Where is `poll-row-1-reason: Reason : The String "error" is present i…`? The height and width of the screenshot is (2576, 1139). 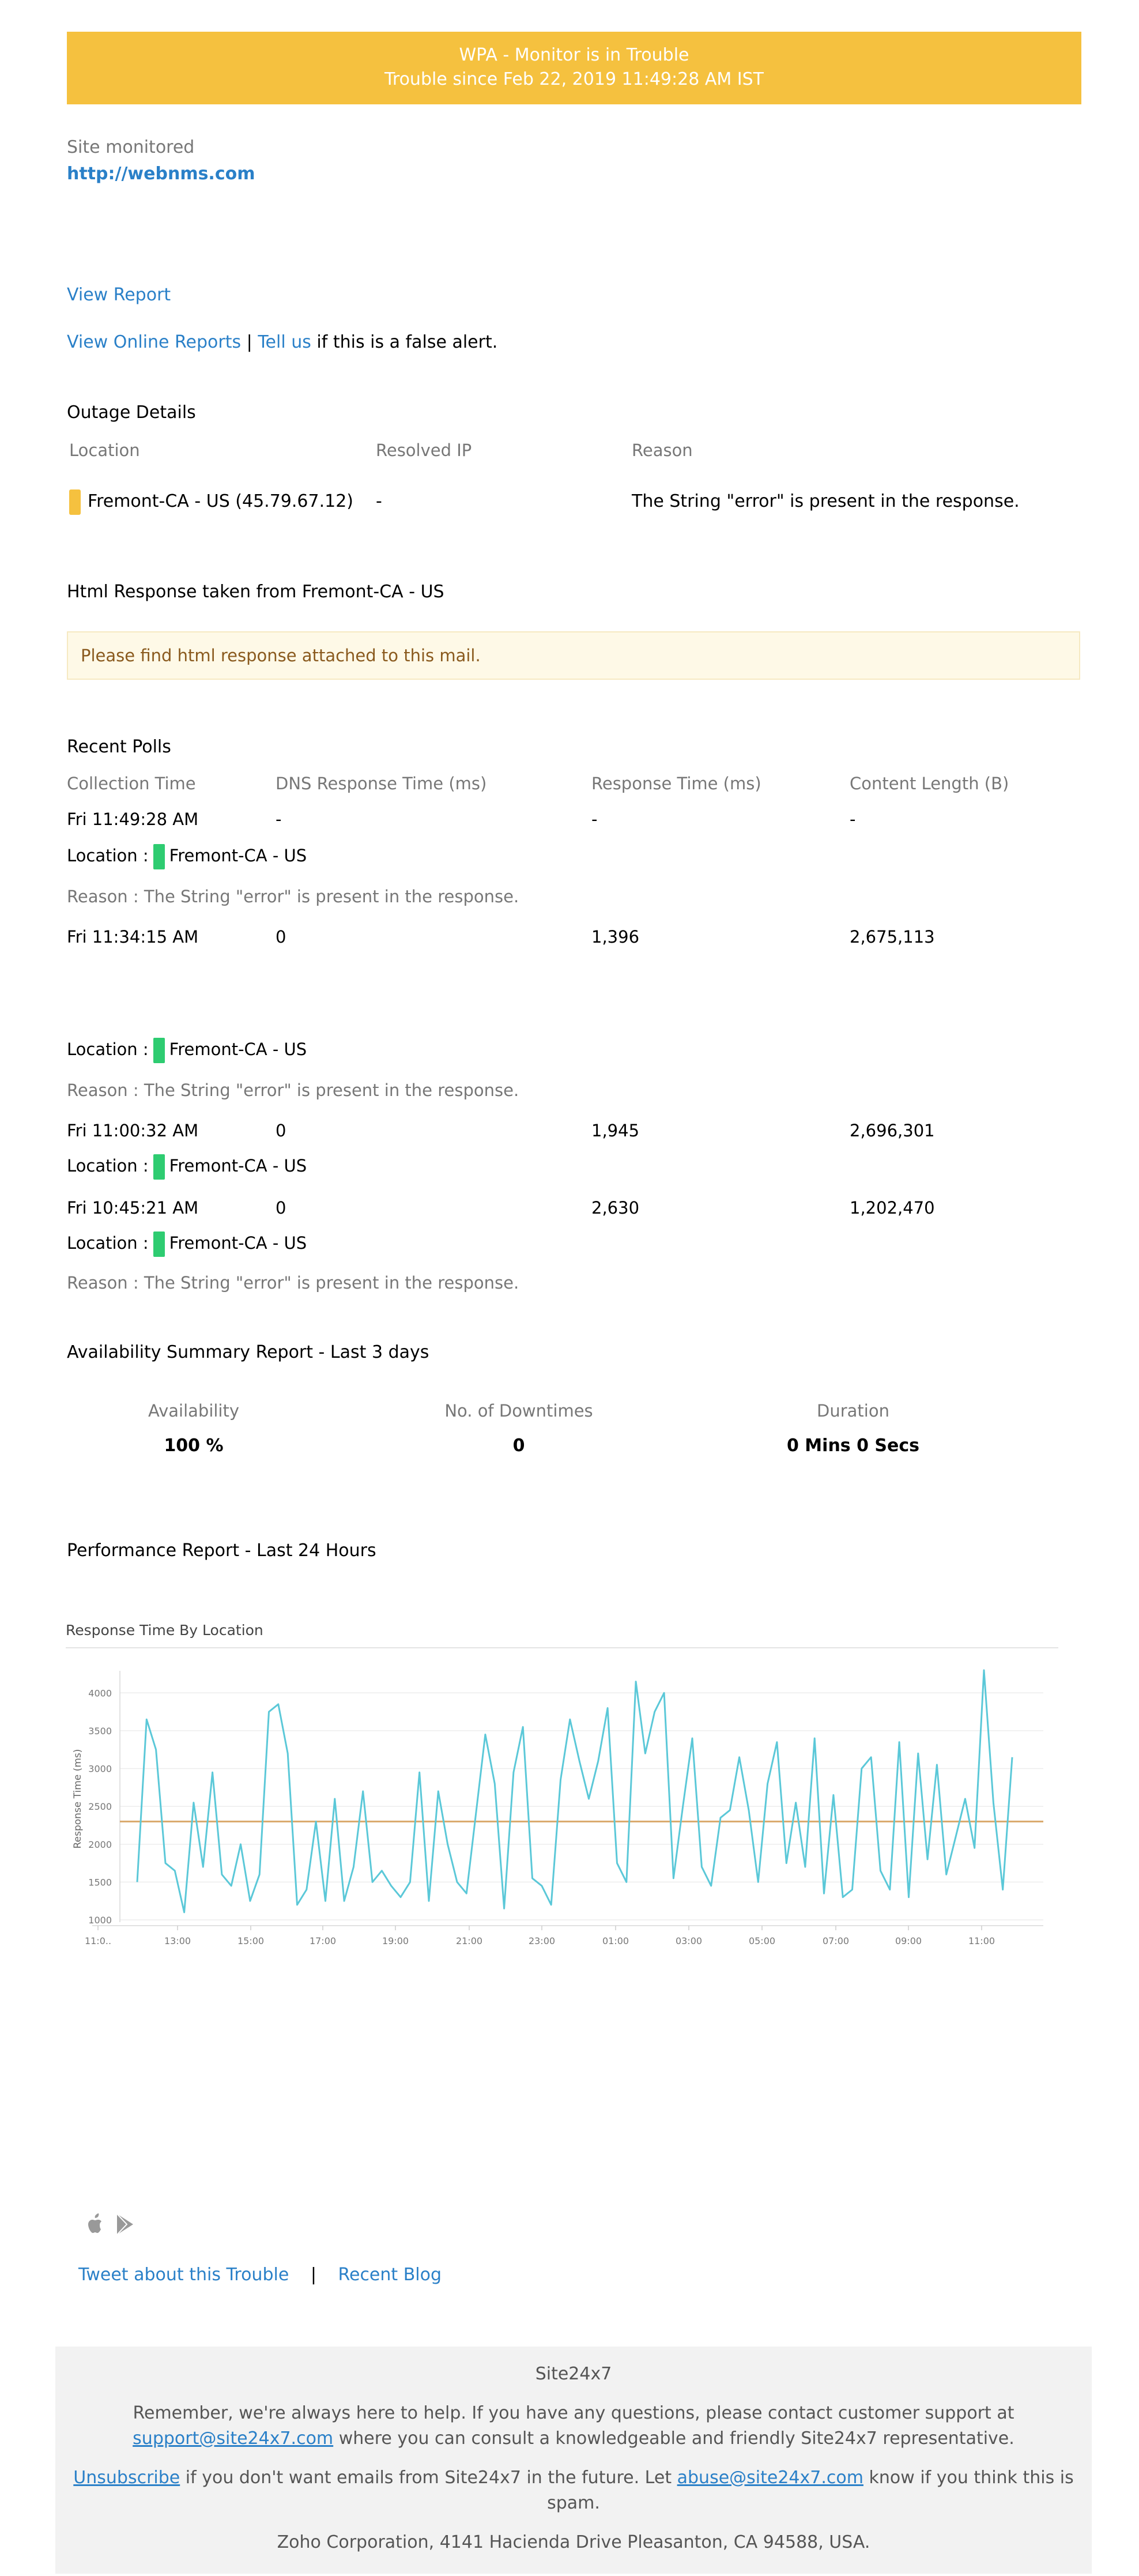 poll-row-1-reason: Reason : The String "error" is present i… is located at coordinates (293, 896).